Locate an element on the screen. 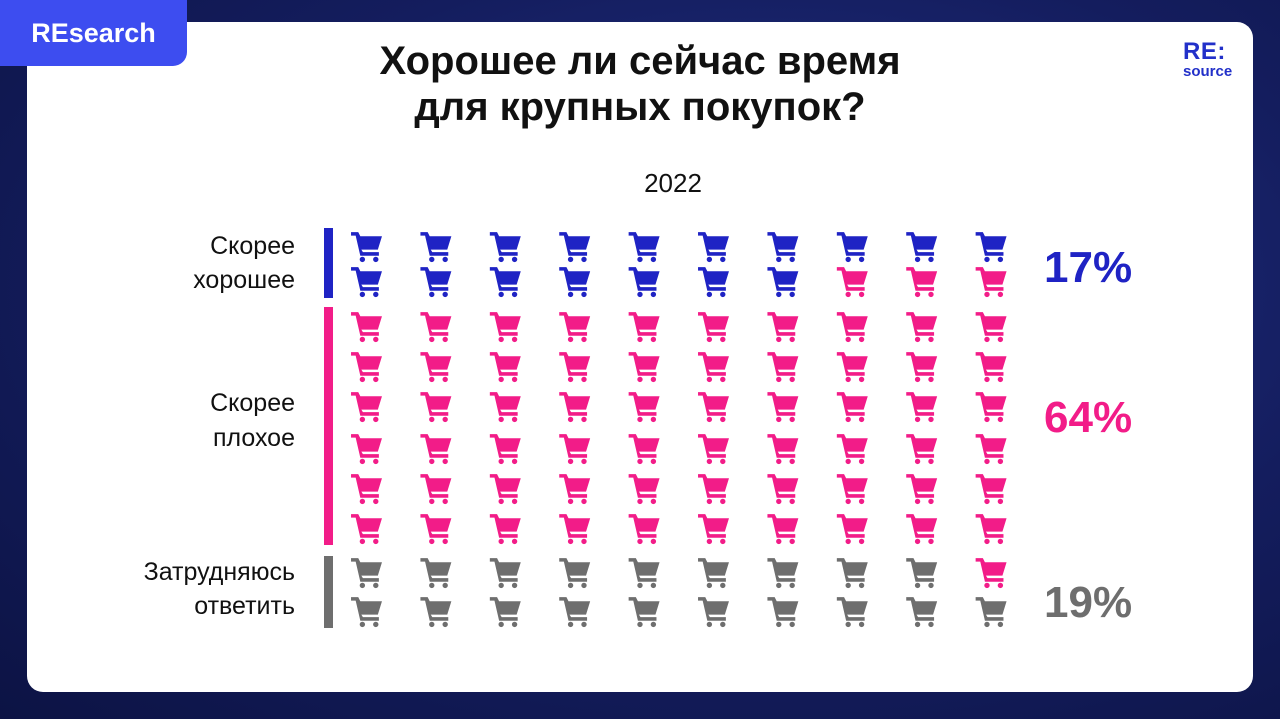 This screenshot has height=719, width=1280. cart-icon-r8-c9 is located at coordinates (922, 529).